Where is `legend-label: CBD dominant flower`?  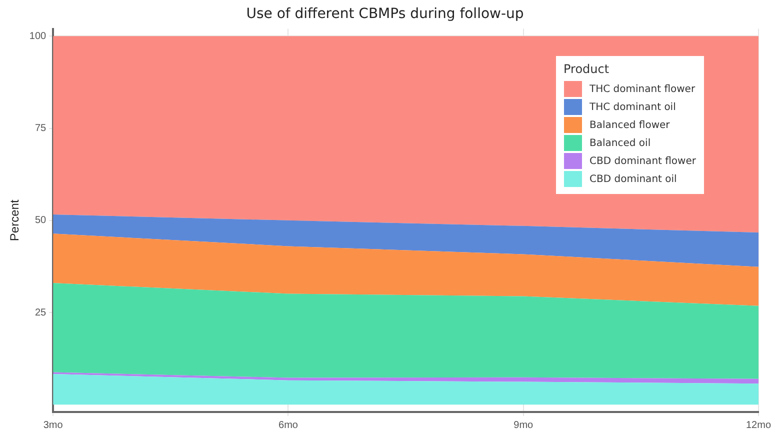
legend-label: CBD dominant flower is located at coordinates (643, 161).